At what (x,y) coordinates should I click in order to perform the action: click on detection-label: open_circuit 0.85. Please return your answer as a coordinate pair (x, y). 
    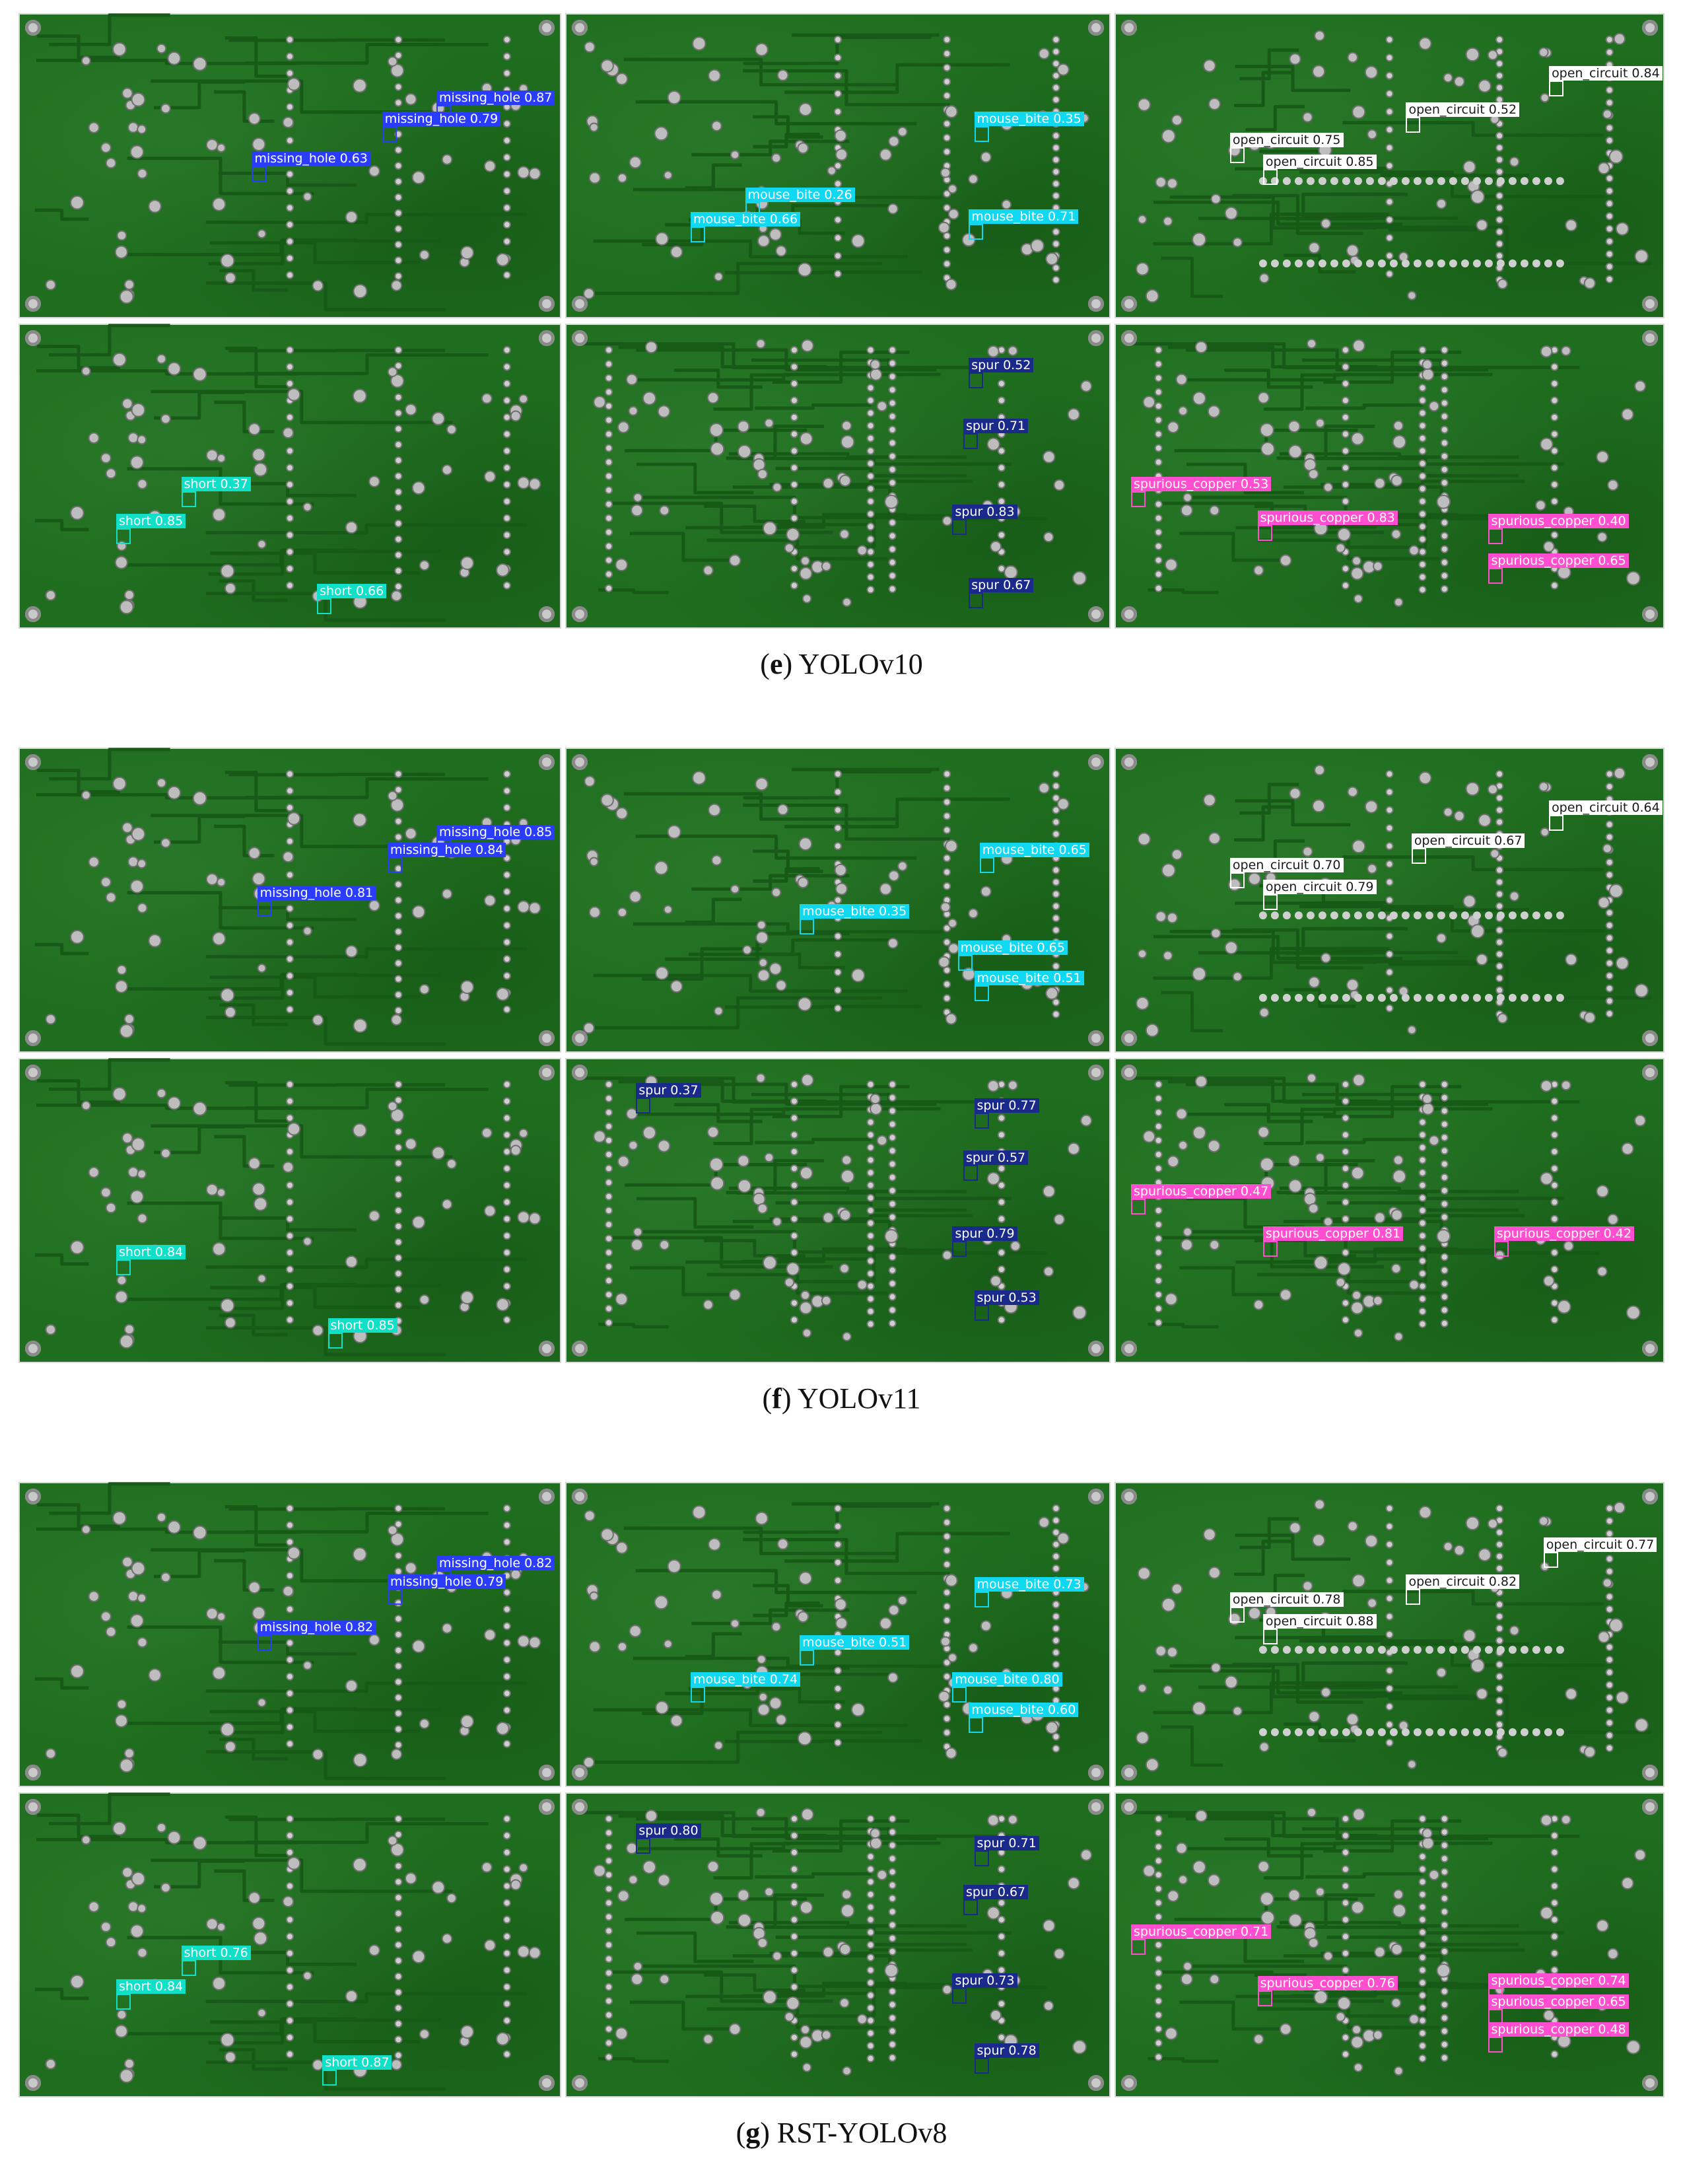
    Looking at the image, I should click on (1319, 161).